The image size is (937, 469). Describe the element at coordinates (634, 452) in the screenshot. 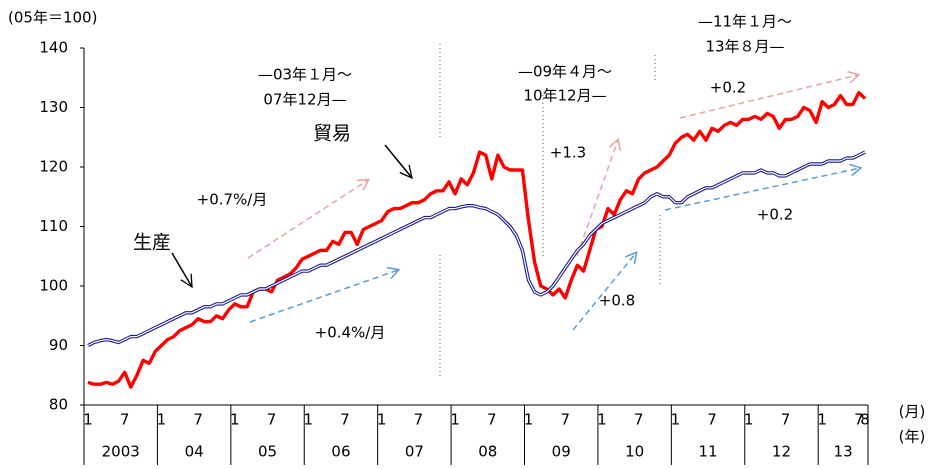

I see `year-label: 10` at that location.